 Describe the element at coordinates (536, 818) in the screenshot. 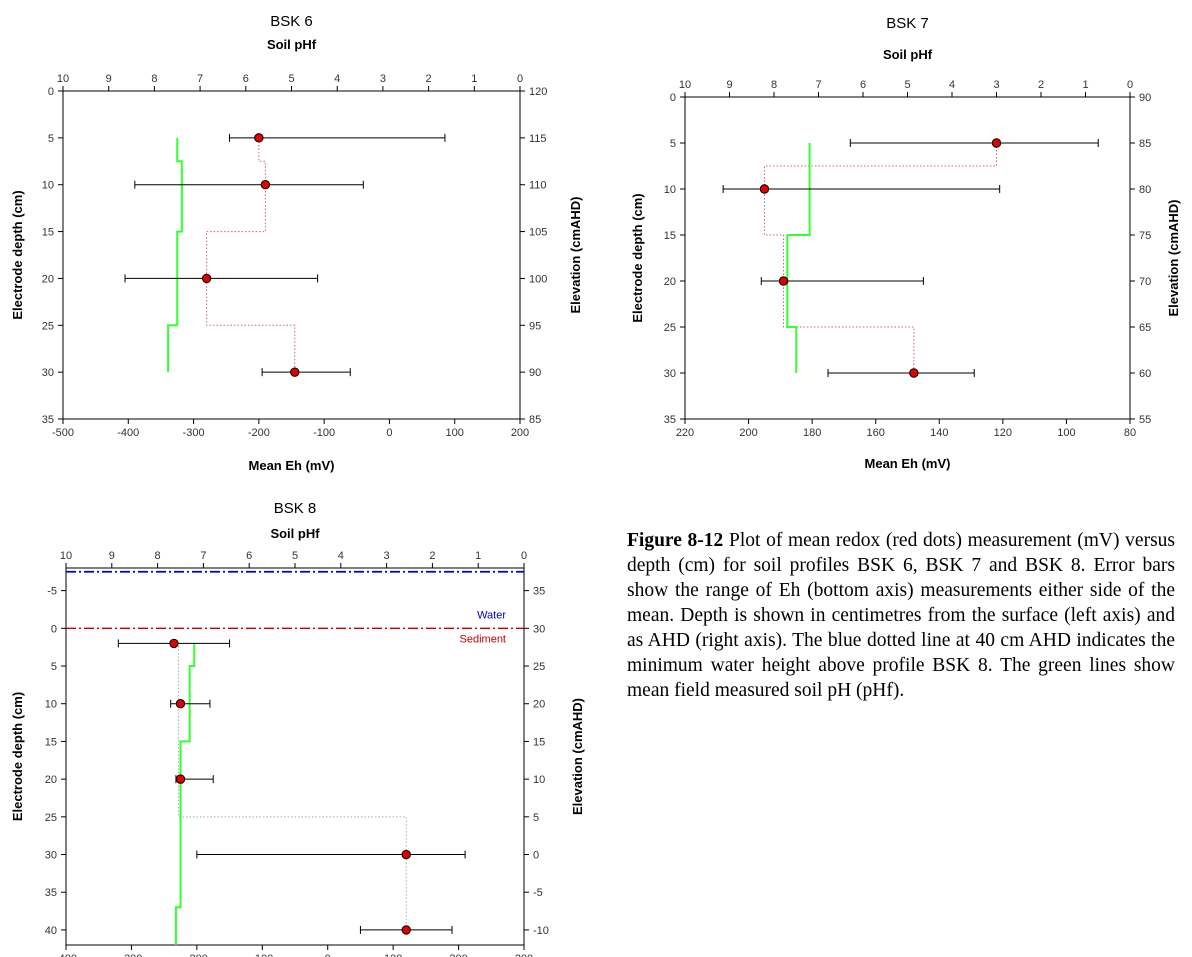

I see `y2-tick-label: 5` at that location.